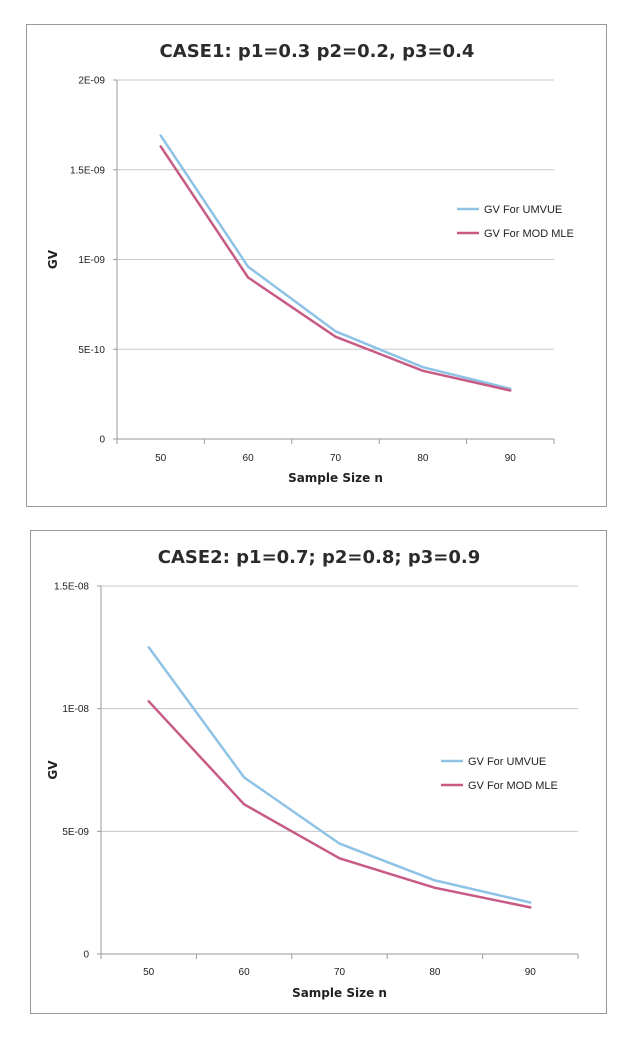 This screenshot has height=1043, width=641. What do you see at coordinates (435, 972) in the screenshot?
I see `case2-x-tick-label: 80` at bounding box center [435, 972].